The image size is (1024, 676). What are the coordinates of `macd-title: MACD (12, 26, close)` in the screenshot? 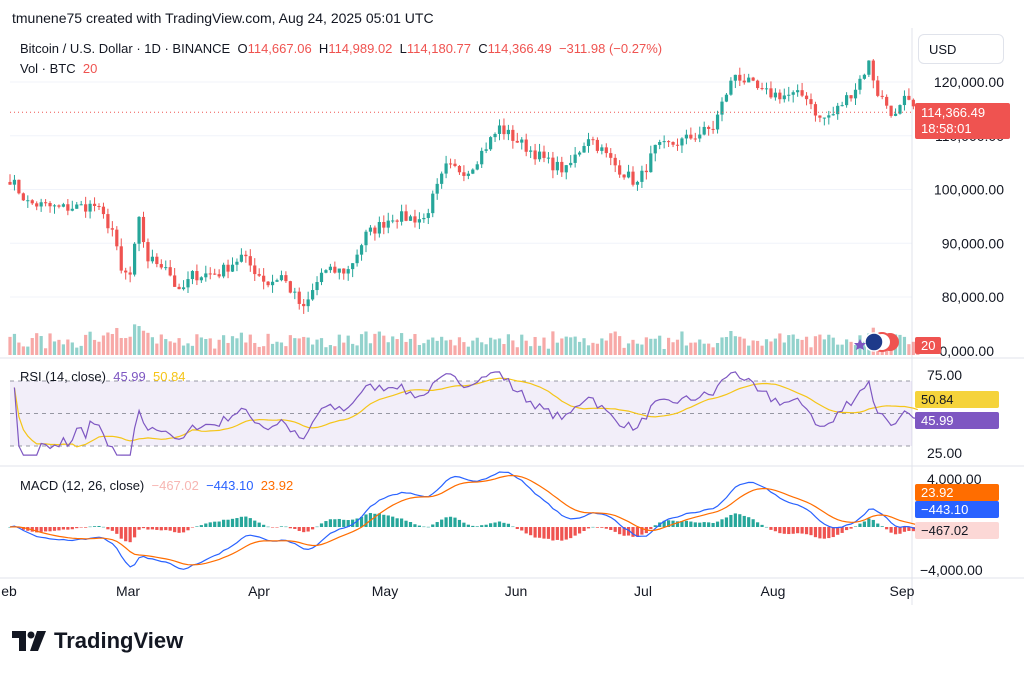 It's located at (82, 485).